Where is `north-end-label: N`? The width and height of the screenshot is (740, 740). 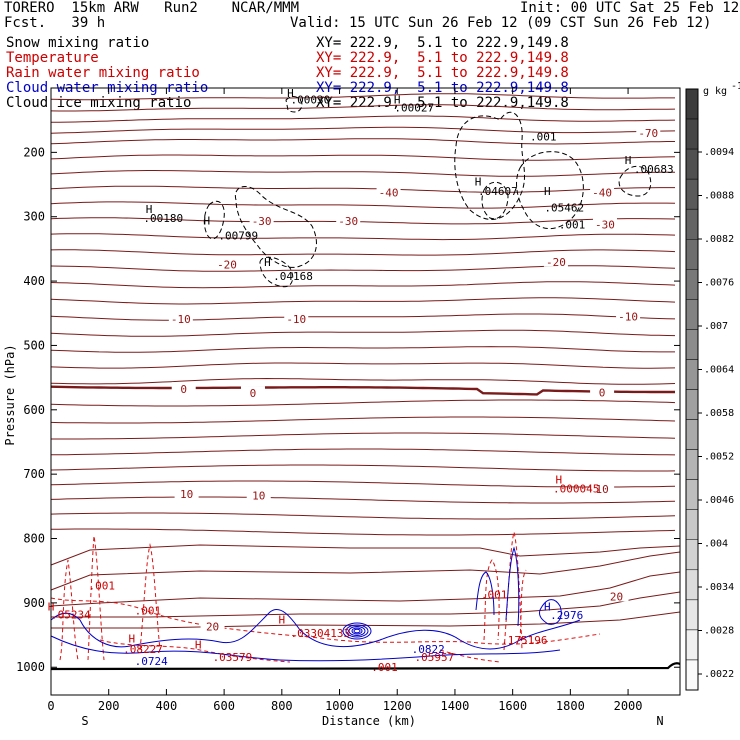 north-end-label: N is located at coordinates (659, 721).